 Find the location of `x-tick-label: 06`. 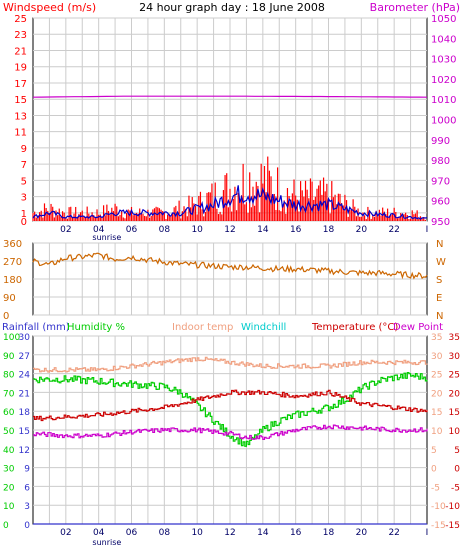

x-tick-label: 06 is located at coordinates (132, 533).